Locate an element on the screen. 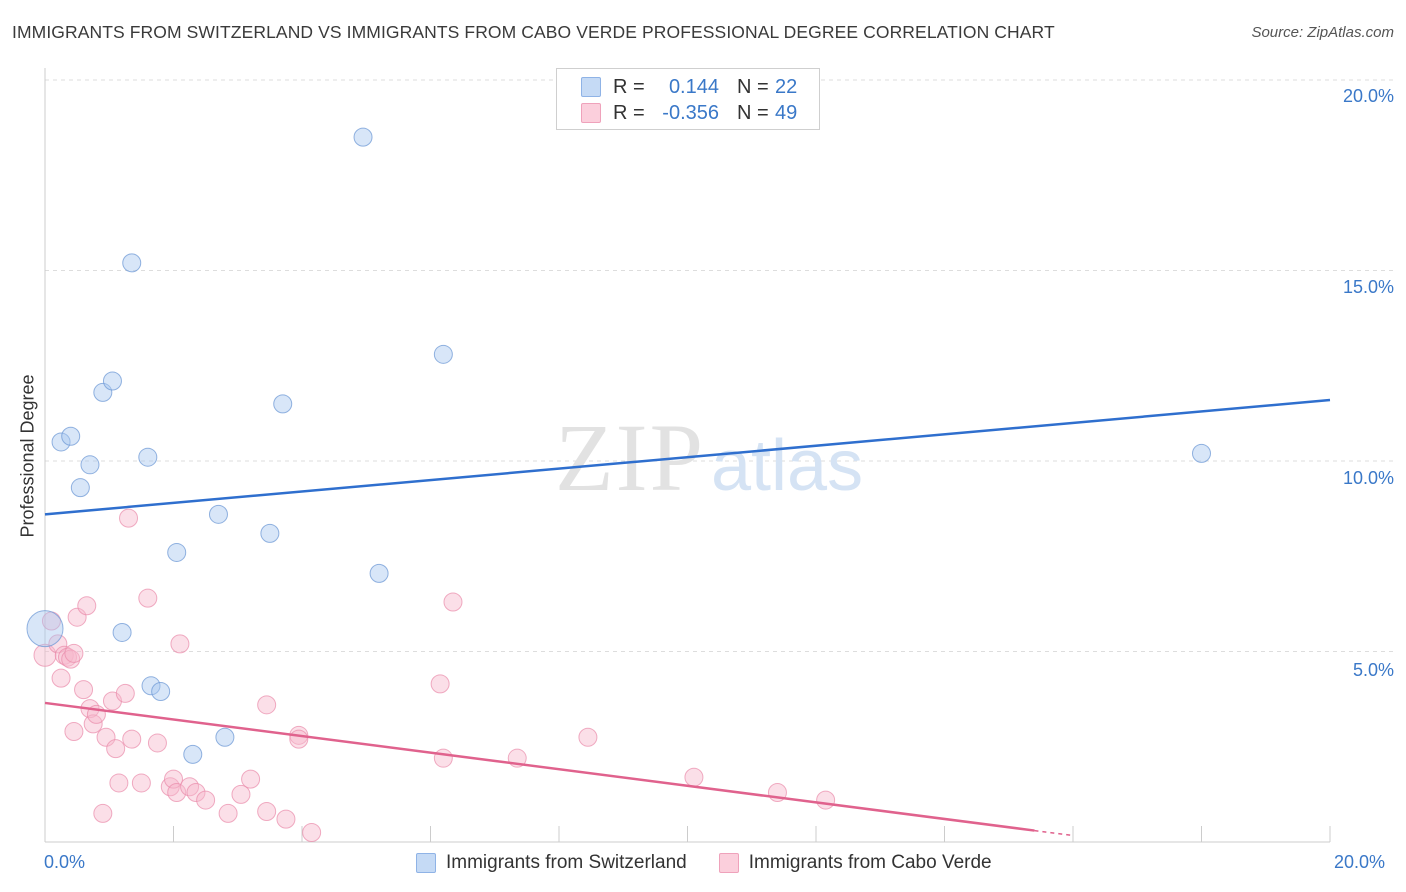 Image resolution: width=1406 pixels, height=892 pixels. legend-row-cabo-verde: R = -0.356 N = 49 is located at coordinates (689, 113).